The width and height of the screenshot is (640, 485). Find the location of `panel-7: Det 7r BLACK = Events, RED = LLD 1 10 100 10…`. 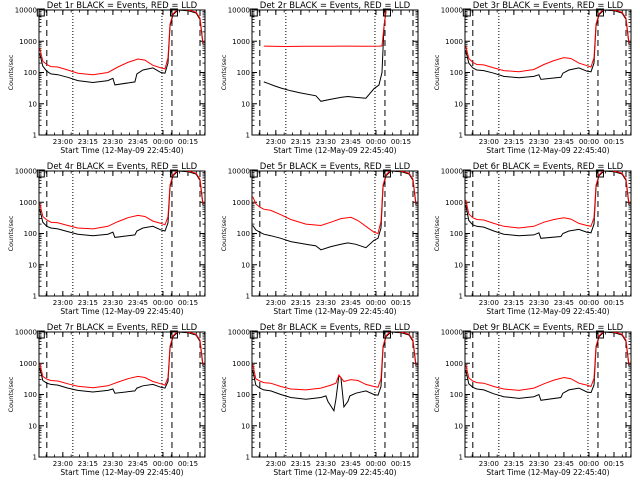

panel-7: Det 7r BLACK = Events, RED = LLD 1 10 100 10… is located at coordinates (106, 400).